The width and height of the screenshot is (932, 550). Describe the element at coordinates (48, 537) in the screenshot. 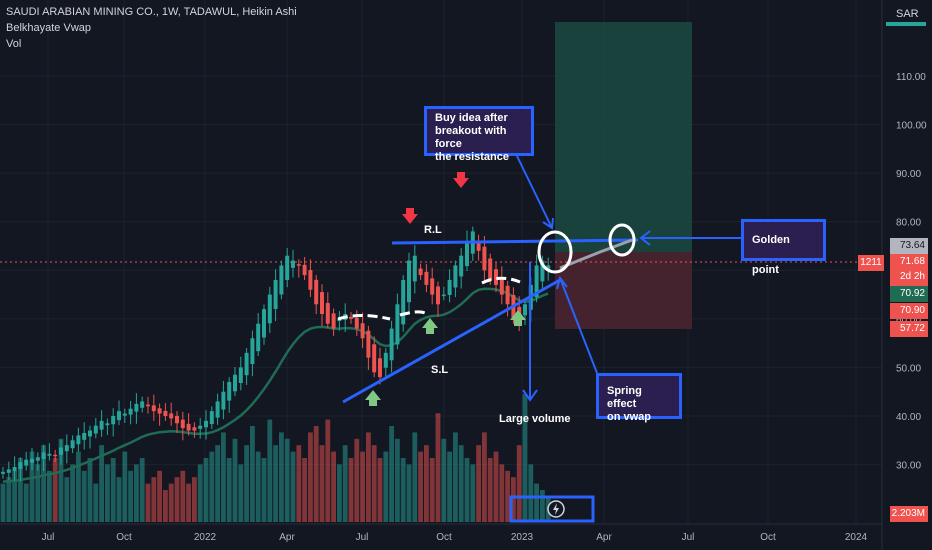

I see `time-tick-label: Jul` at that location.